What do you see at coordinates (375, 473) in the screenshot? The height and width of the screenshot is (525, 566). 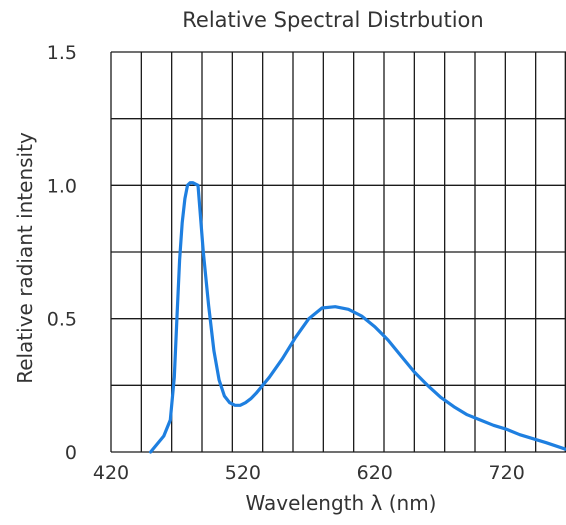 I see `x-tick-label-620: 620` at bounding box center [375, 473].